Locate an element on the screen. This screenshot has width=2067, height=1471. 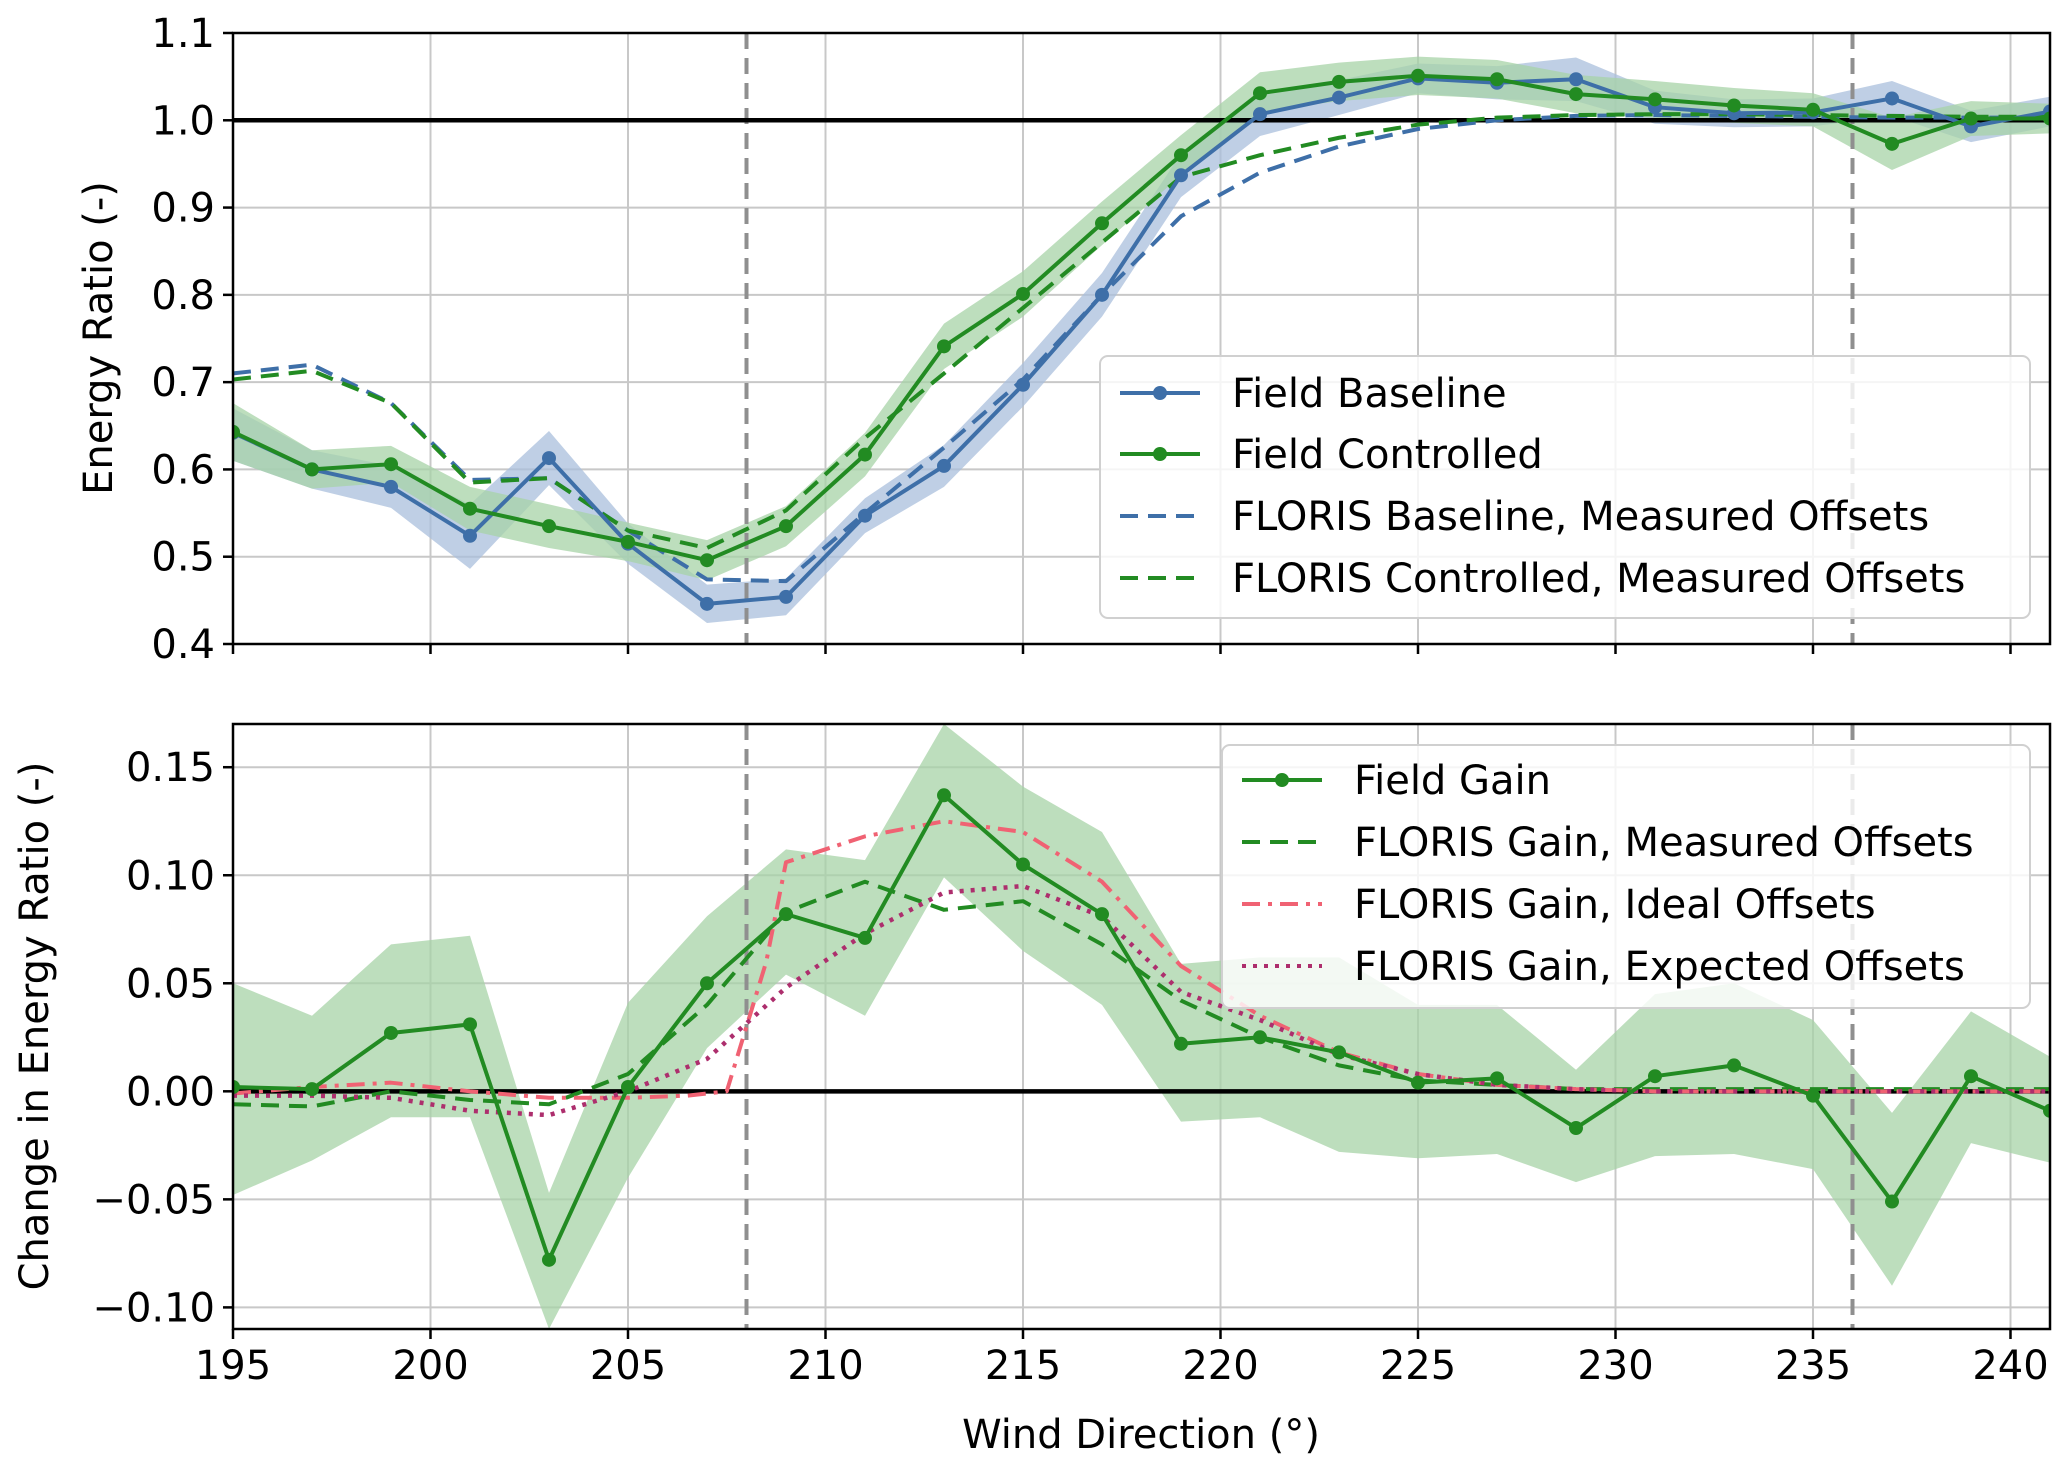
x-tick-label: 230 is located at coordinates (1615, 1366).